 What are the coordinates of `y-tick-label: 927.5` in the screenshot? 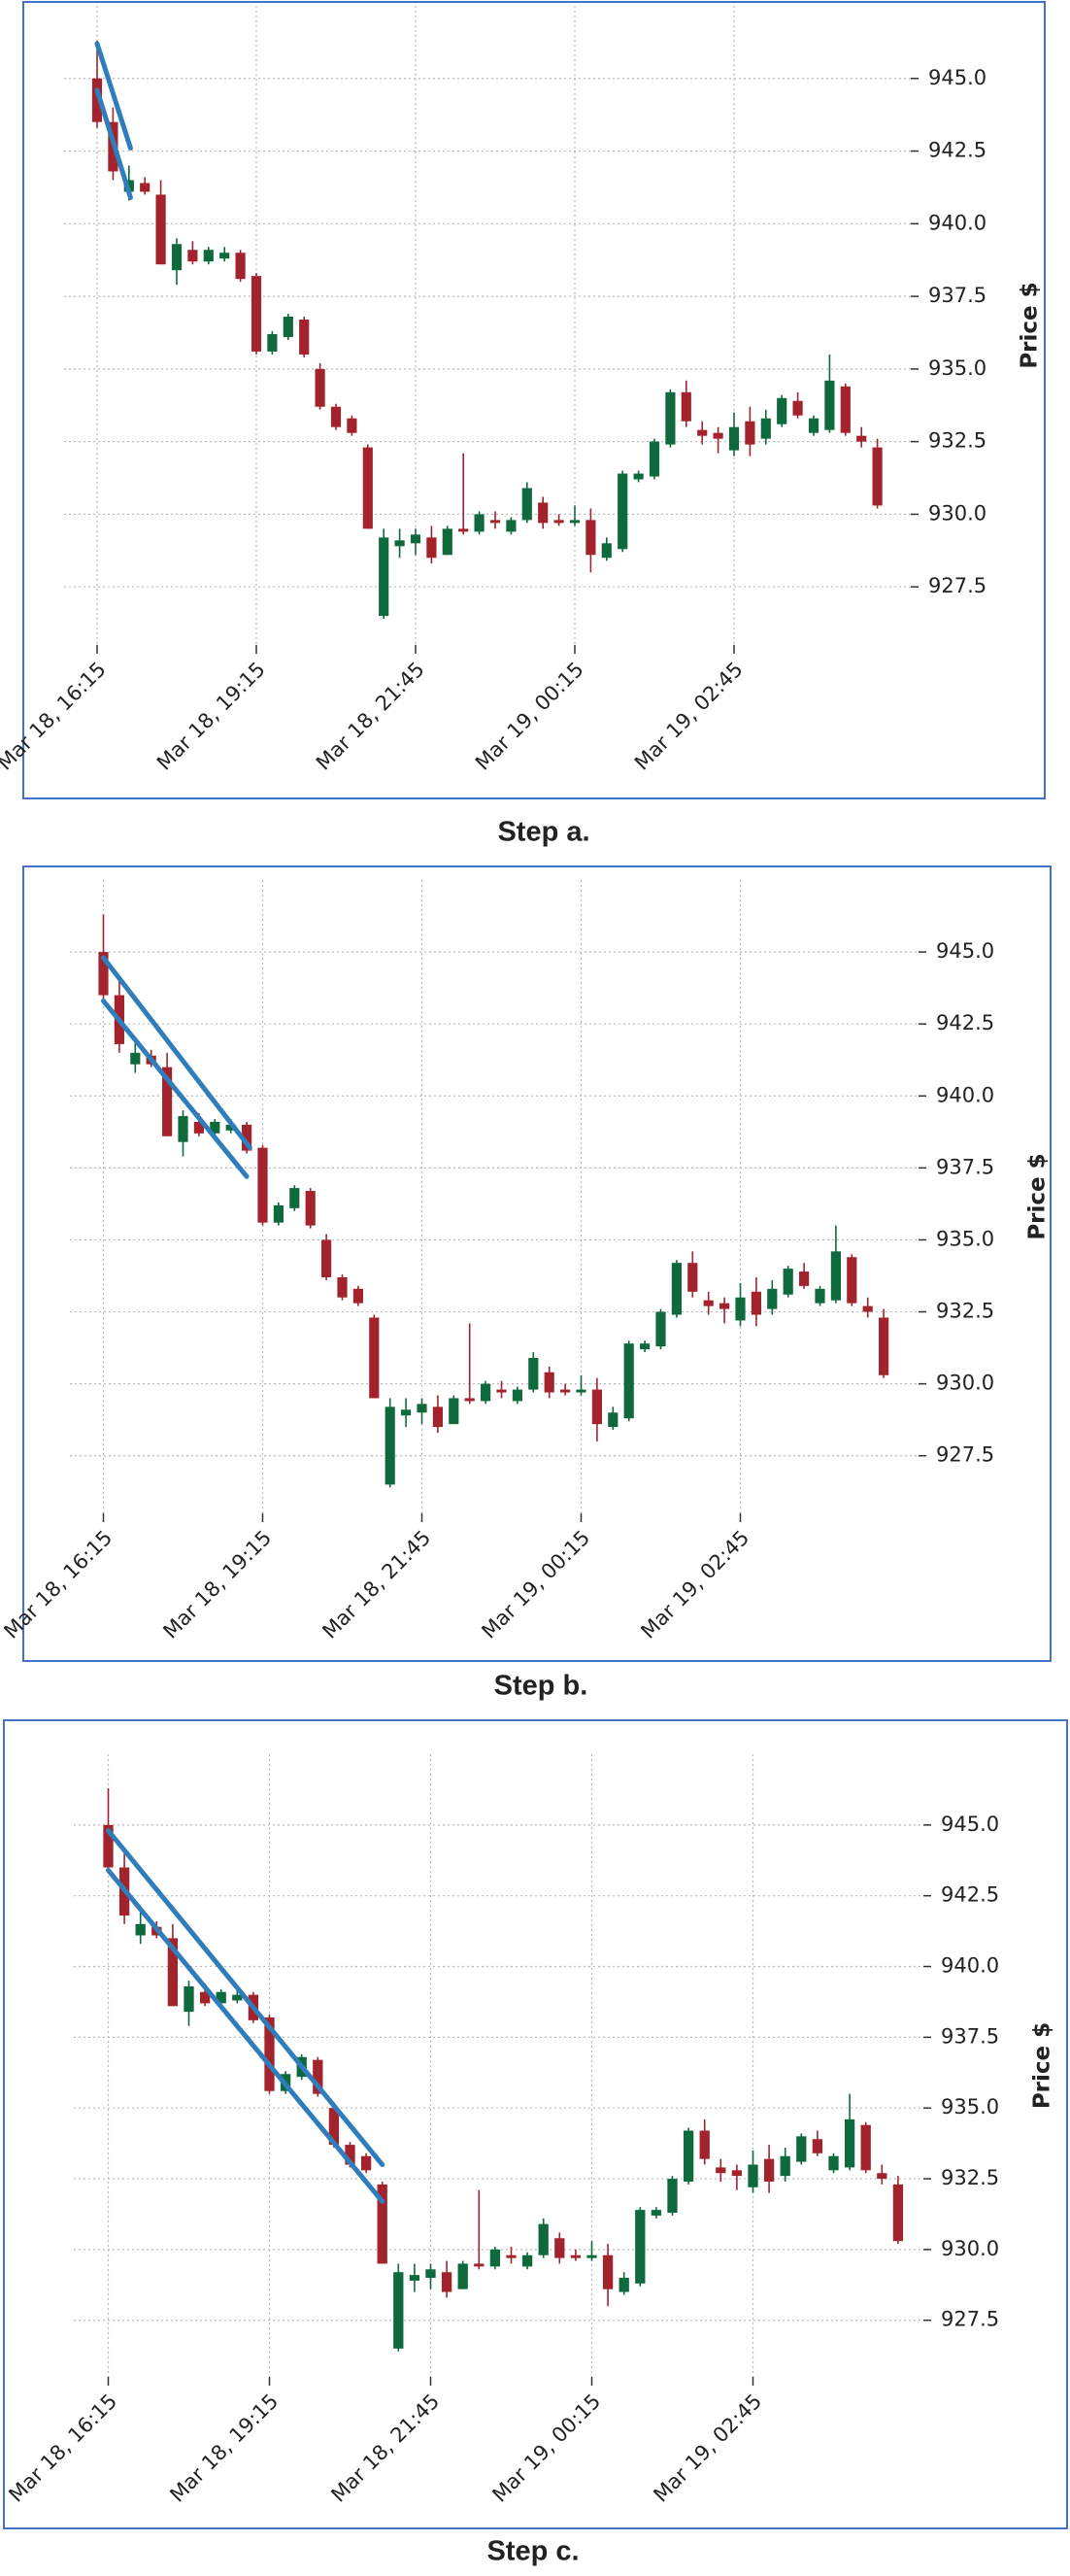 It's located at (957, 585).